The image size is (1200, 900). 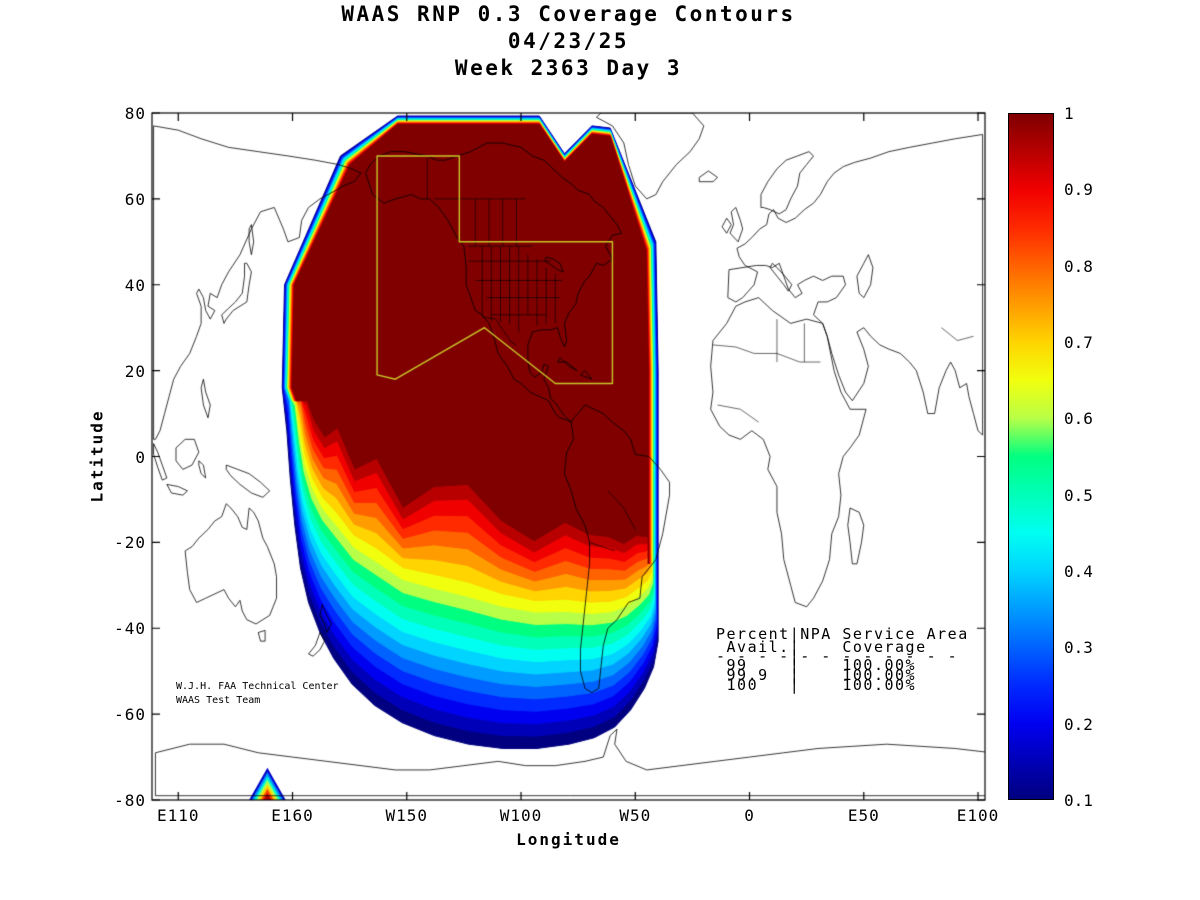 I want to click on y-tick-label: 20, so click(x=135, y=371).